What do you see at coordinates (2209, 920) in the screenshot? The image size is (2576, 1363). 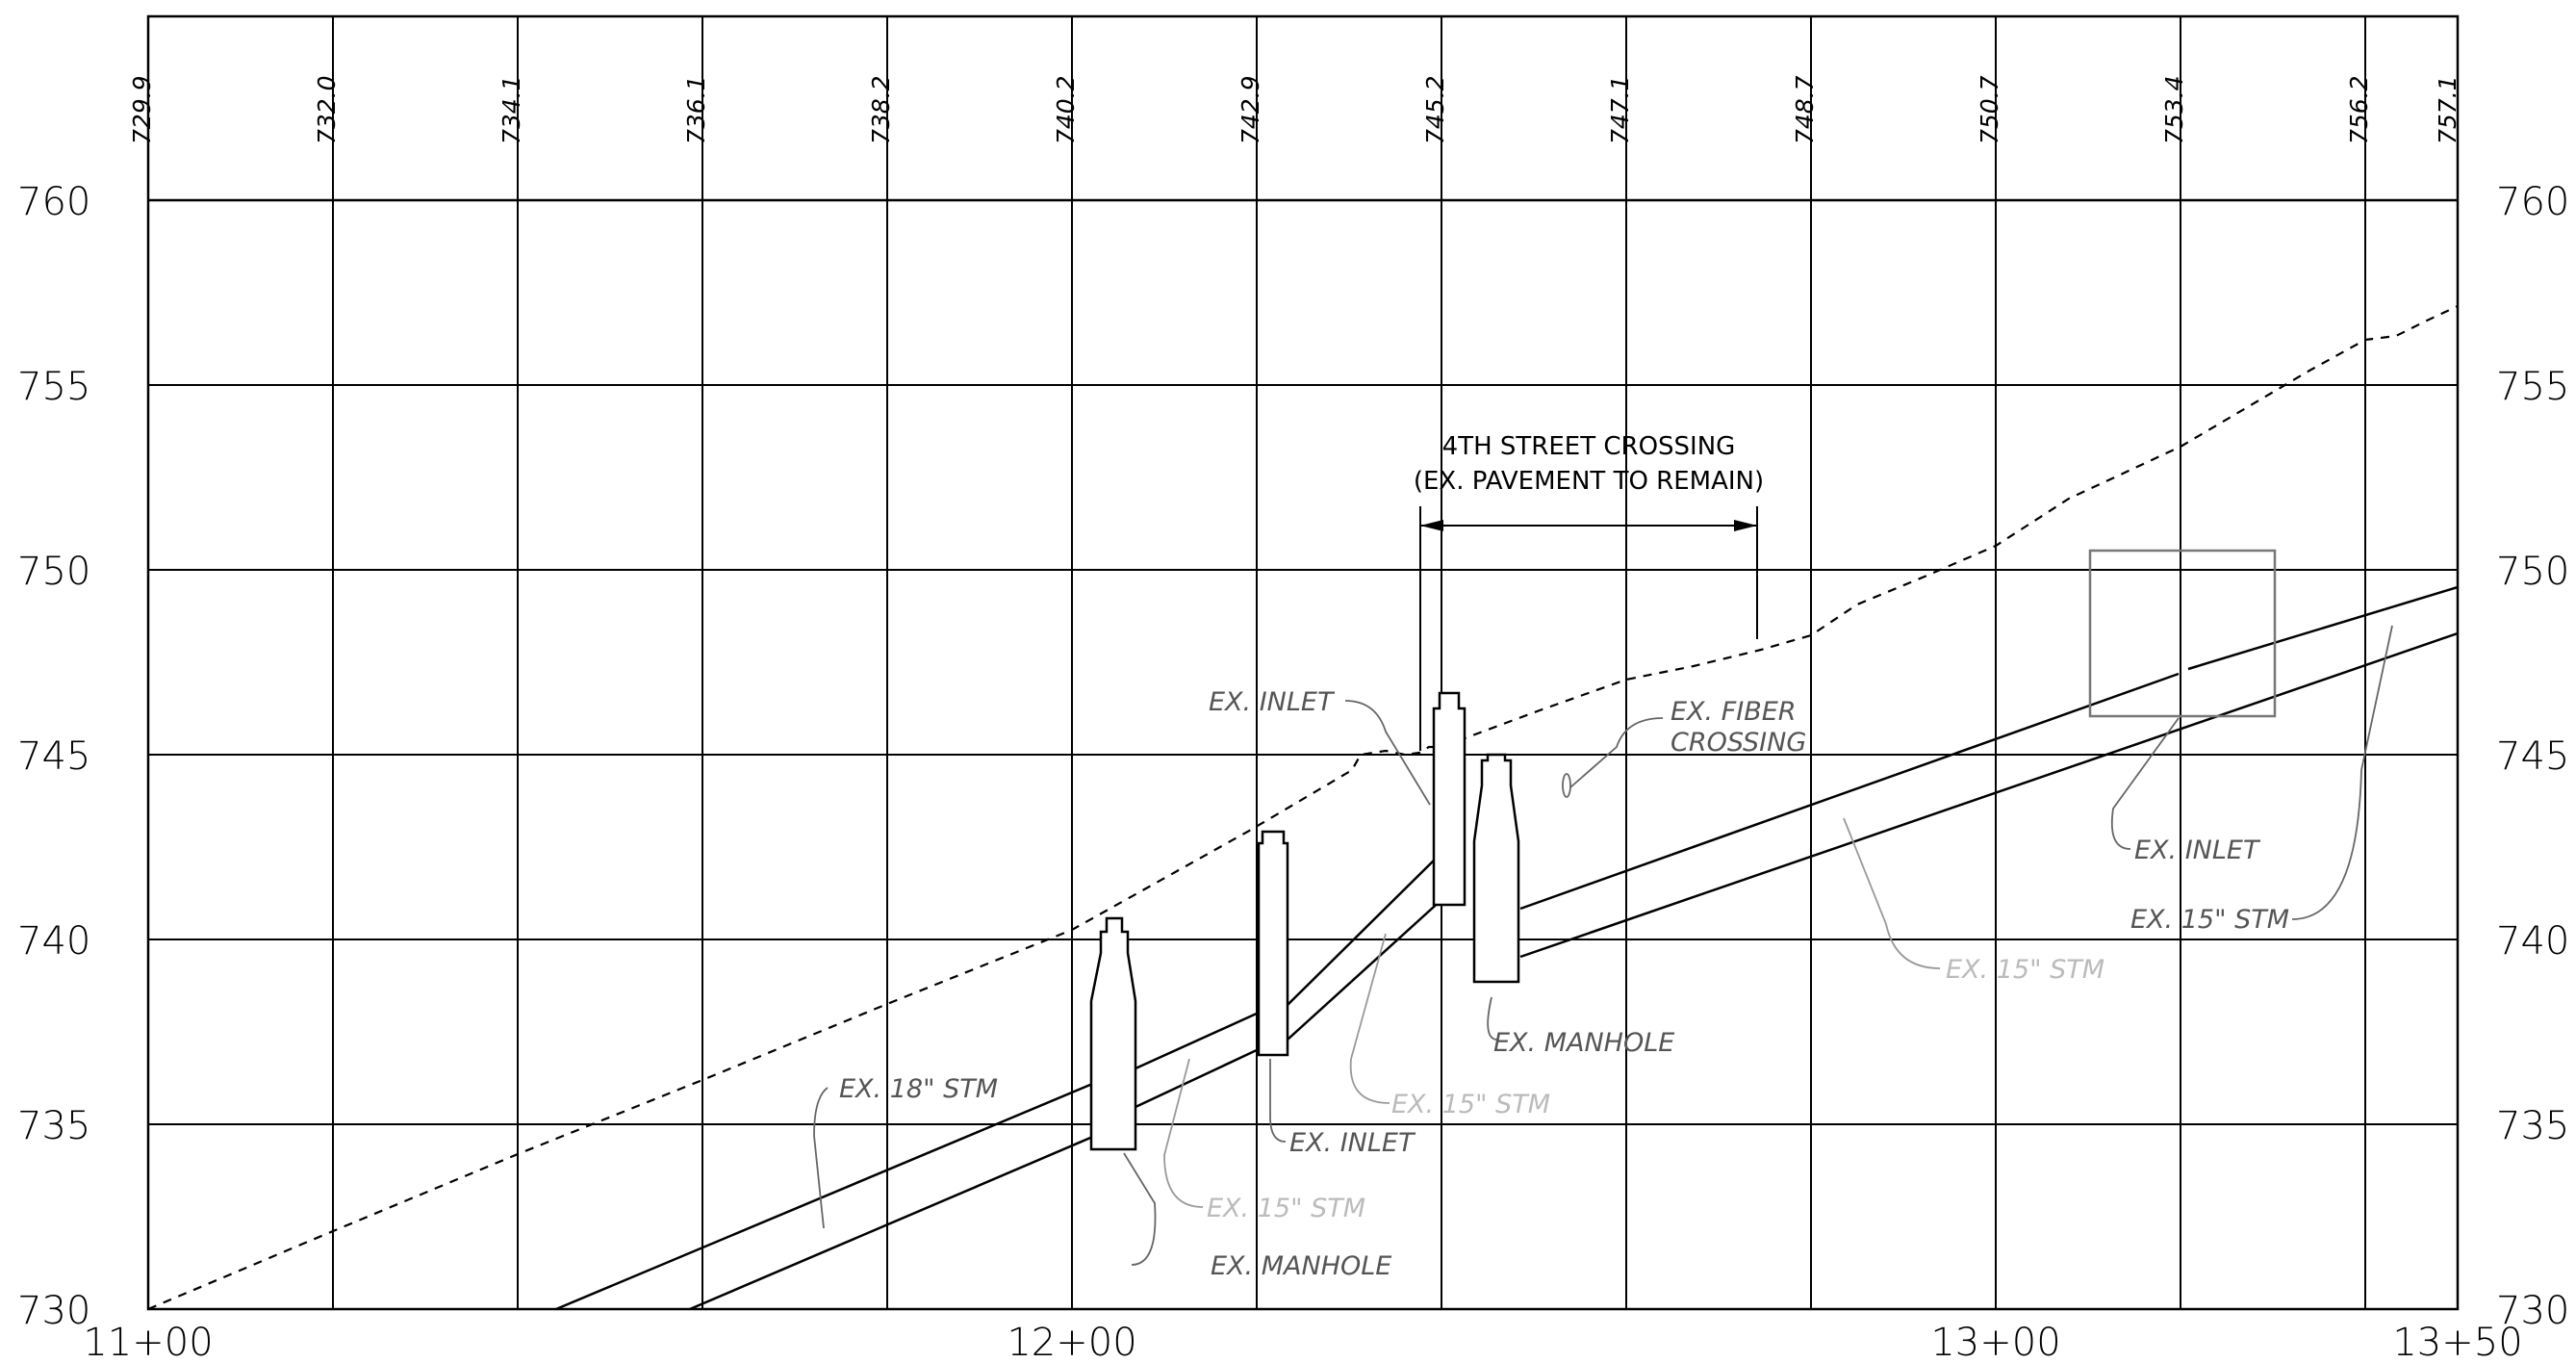 I see `note-ex-15-stm-d: EX. 15" STM` at bounding box center [2209, 920].